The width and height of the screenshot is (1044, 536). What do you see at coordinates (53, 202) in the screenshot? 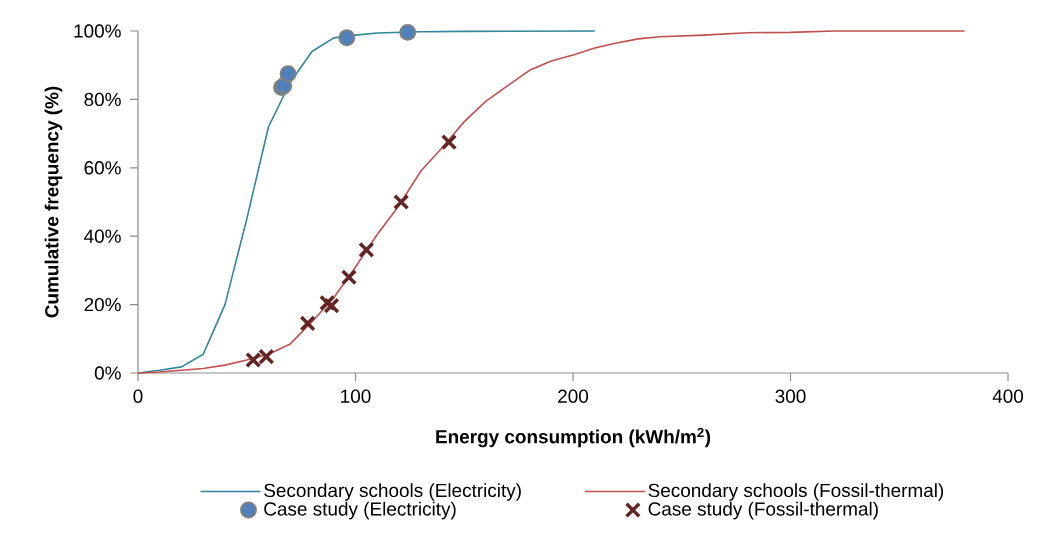
I see `y-axis-title: Cumulative frequency (%)` at bounding box center [53, 202].